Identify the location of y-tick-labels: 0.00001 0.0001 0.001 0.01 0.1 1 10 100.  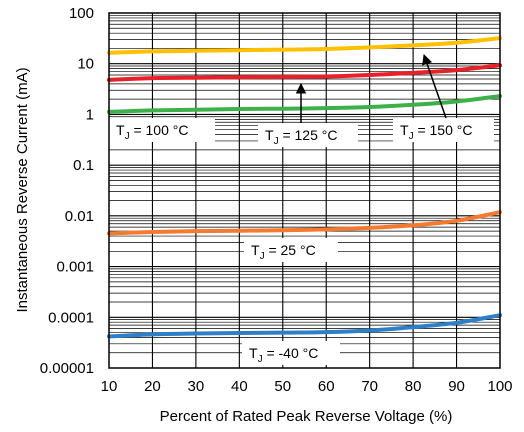
(67, 191).